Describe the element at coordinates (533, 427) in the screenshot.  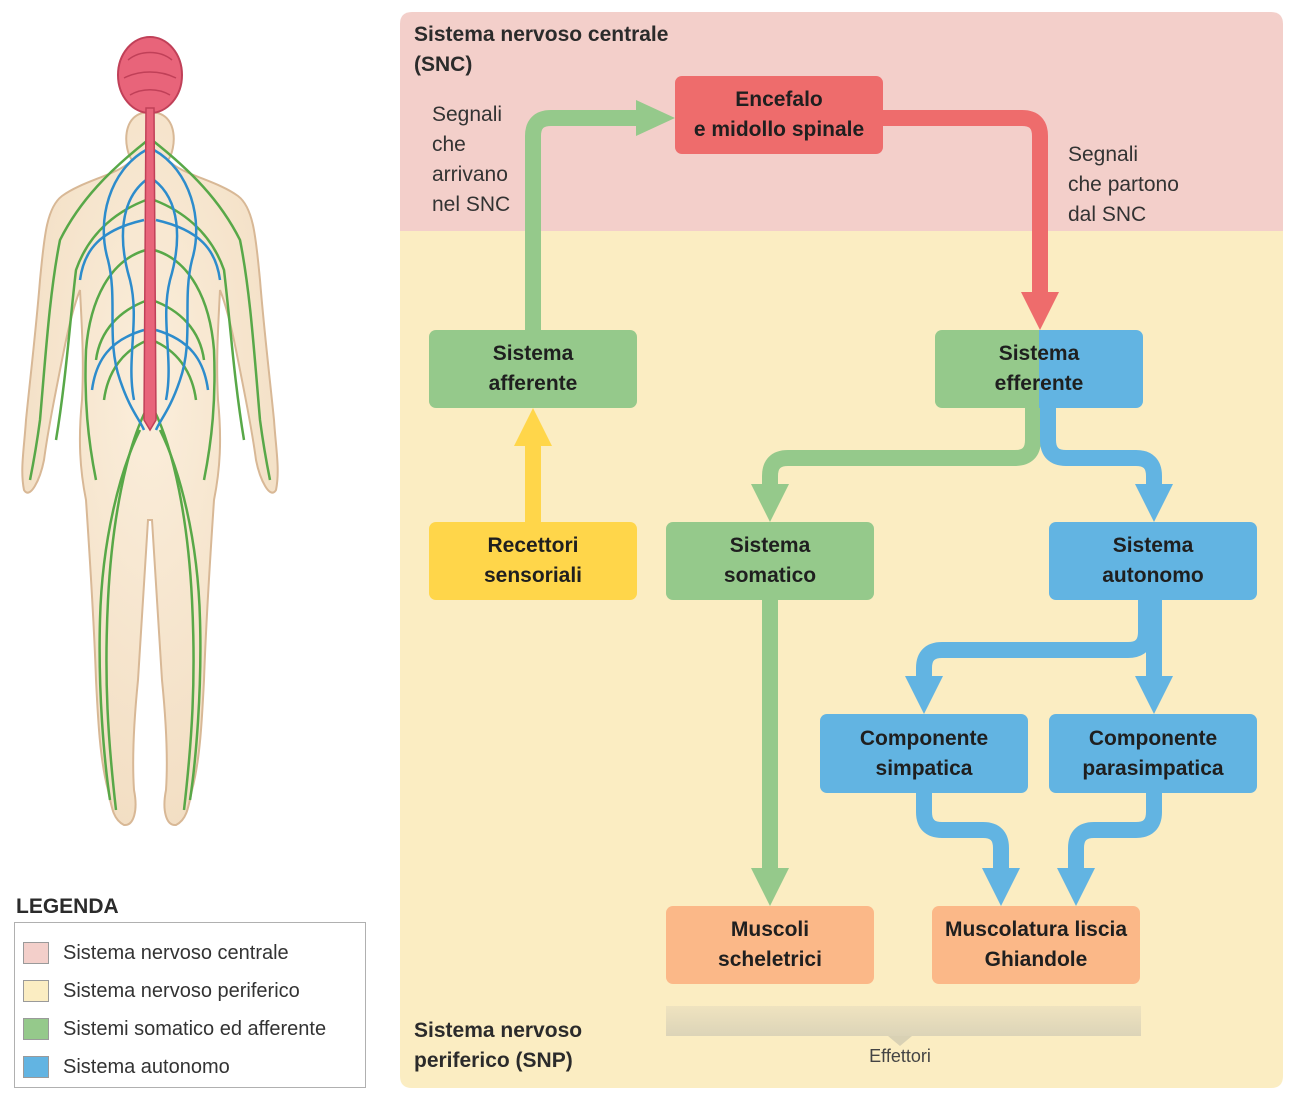
I see `arrowhead-receptors-to-afferent` at that location.